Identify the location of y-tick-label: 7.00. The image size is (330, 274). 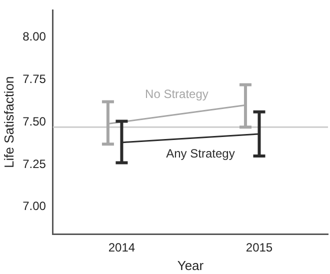
(34, 206).